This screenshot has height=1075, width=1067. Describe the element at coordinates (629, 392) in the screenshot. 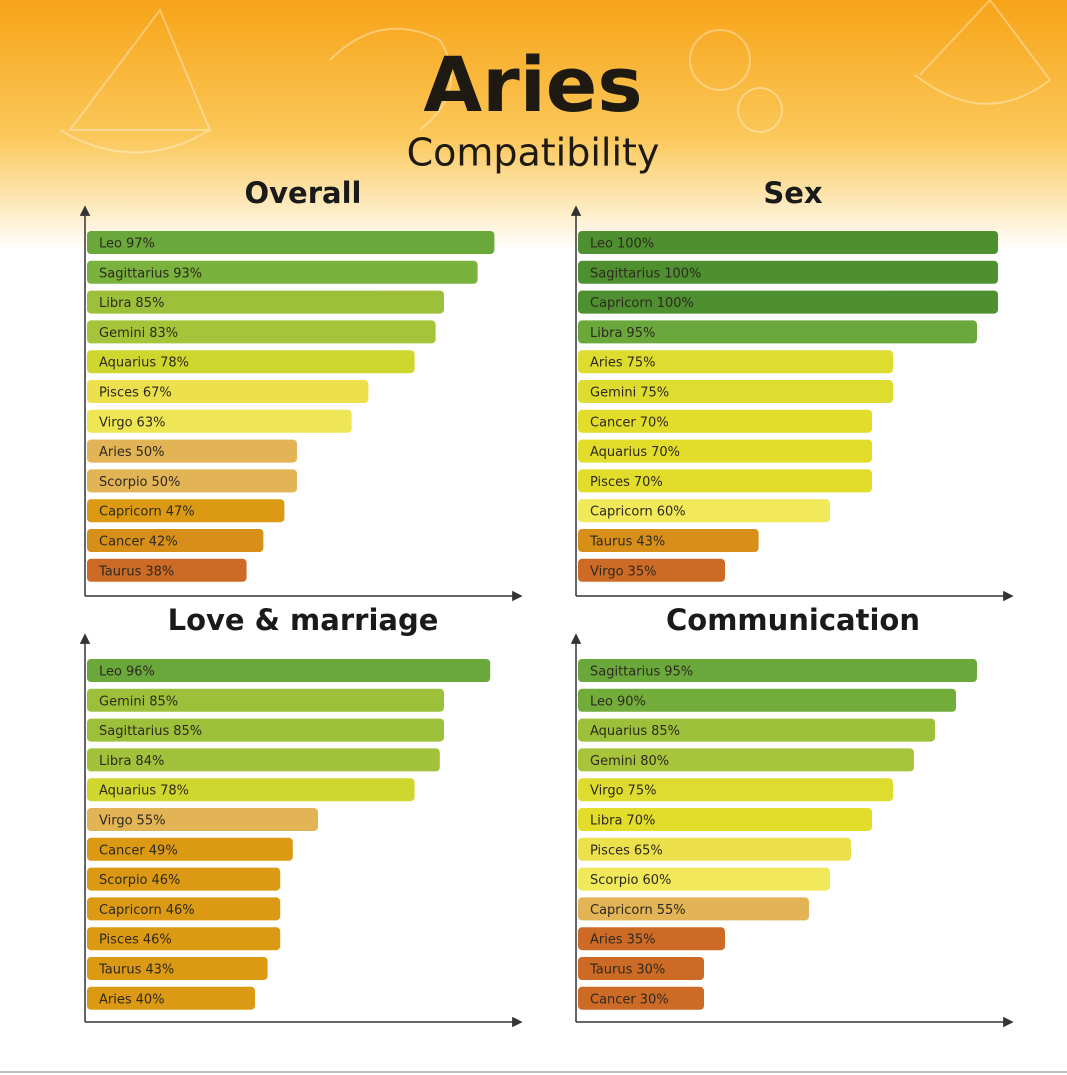

I see `bar-label: Gemini 75%` at that location.